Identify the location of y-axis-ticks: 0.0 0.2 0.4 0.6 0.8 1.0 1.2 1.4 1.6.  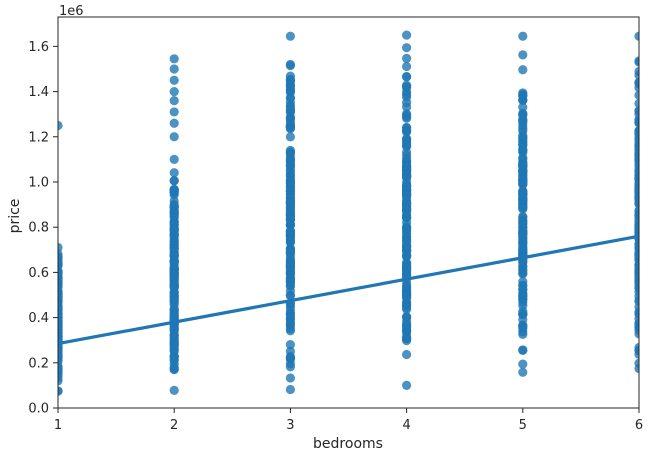
(43, 228).